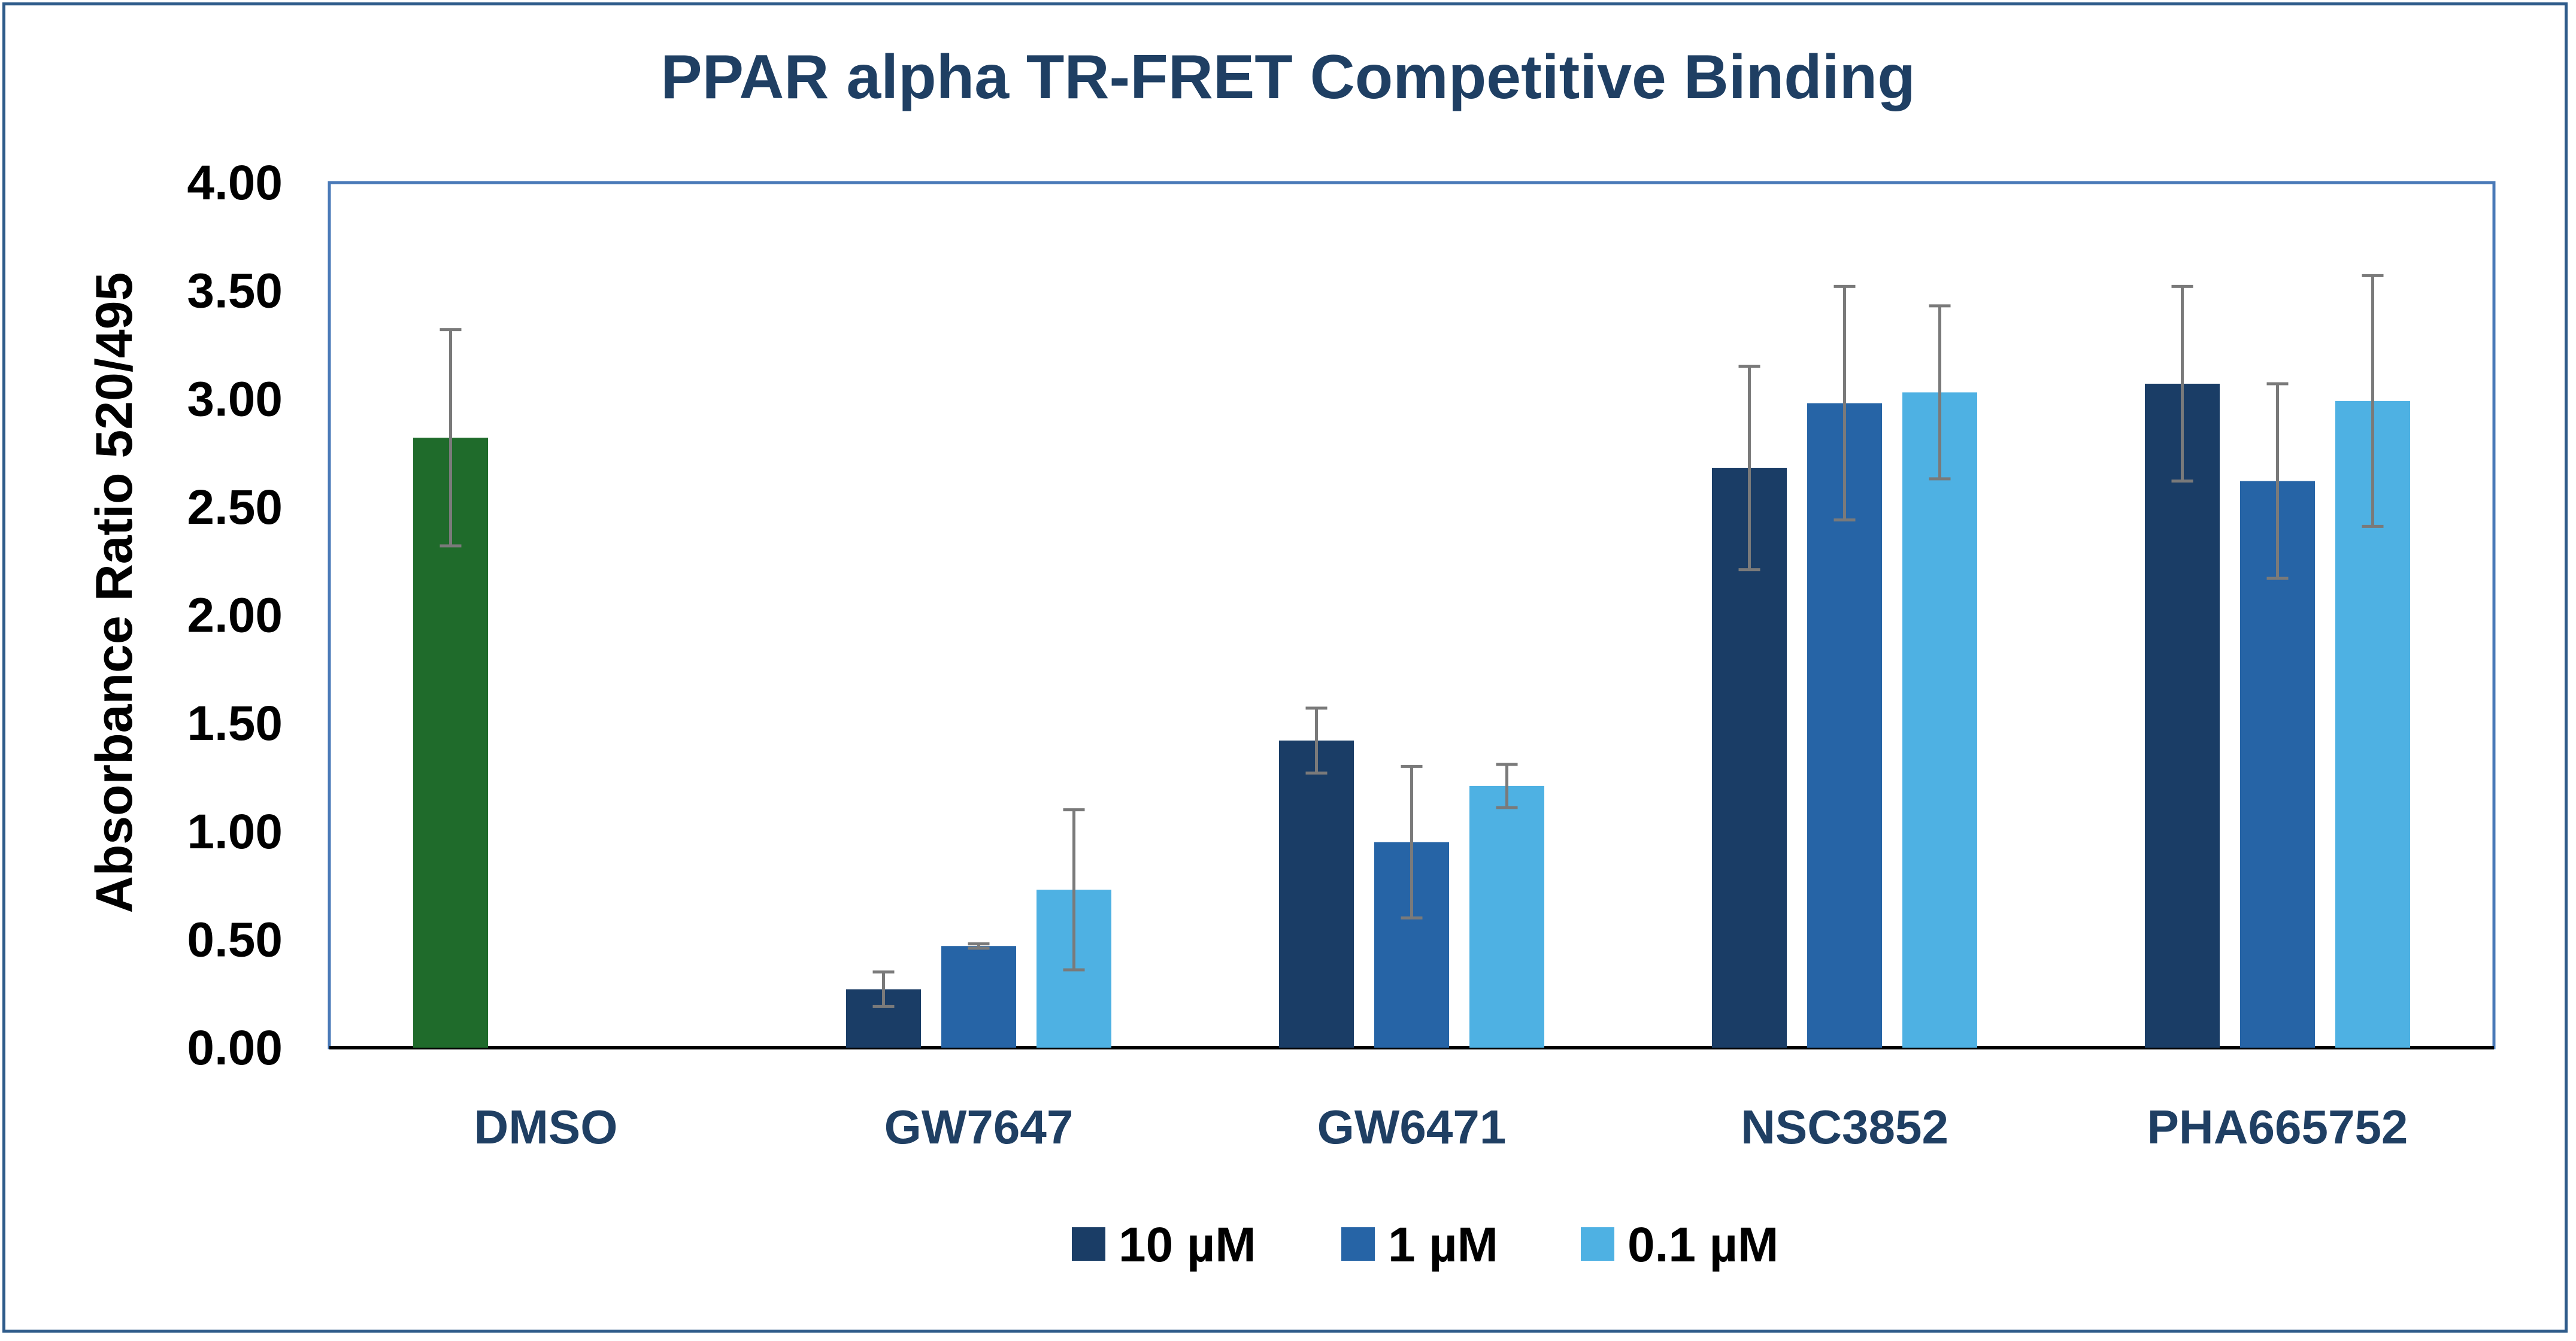  I want to click on legend-label: 10 µM, so click(1187, 1245).